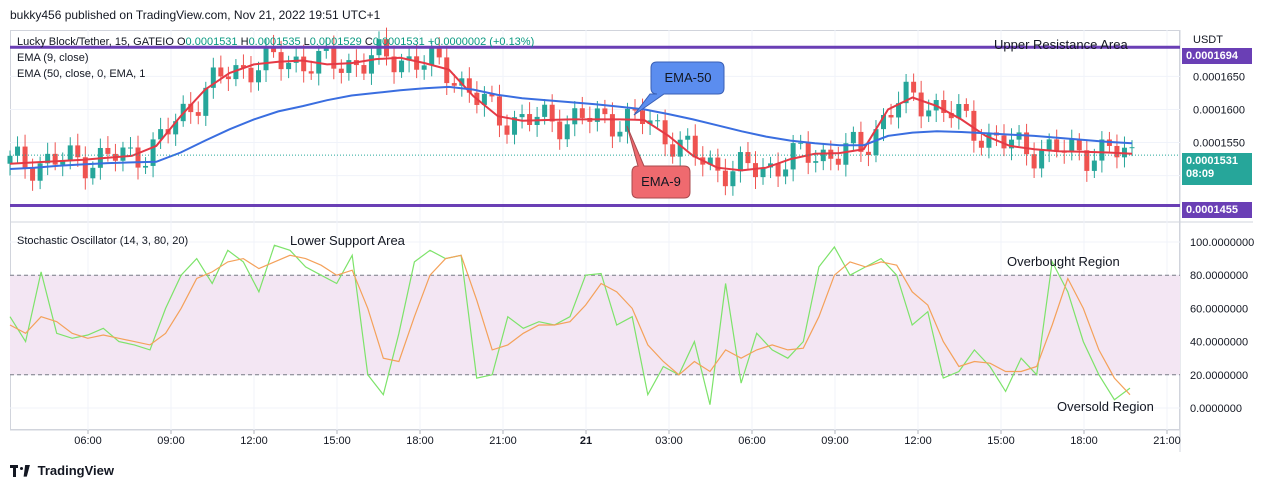  What do you see at coordinates (348, 240) in the screenshot?
I see `lower-support-label: Lower Support Area` at bounding box center [348, 240].